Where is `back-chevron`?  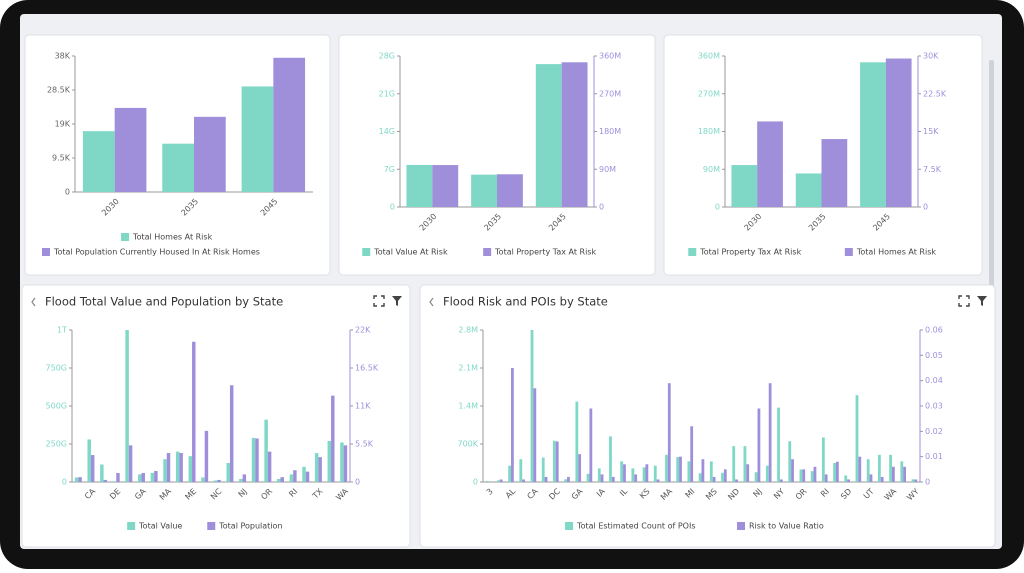
back-chevron is located at coordinates (33, 302).